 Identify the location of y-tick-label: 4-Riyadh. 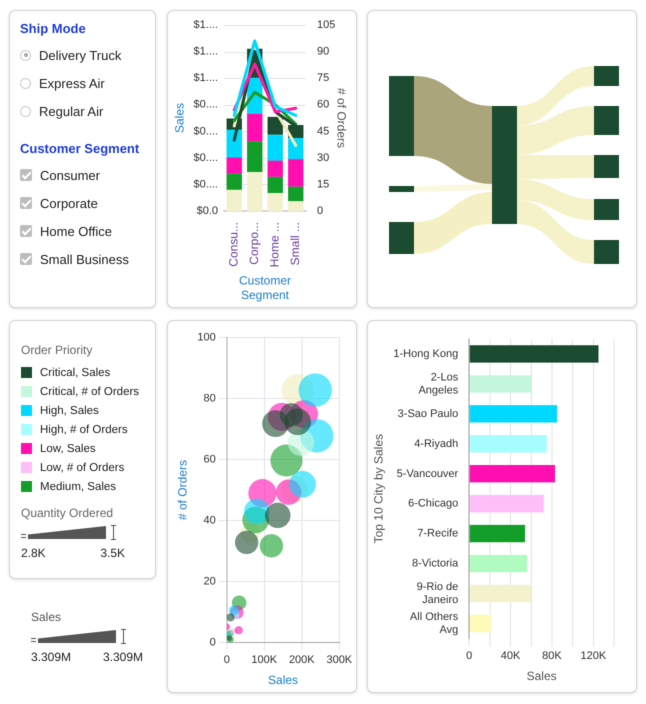
(436, 444).